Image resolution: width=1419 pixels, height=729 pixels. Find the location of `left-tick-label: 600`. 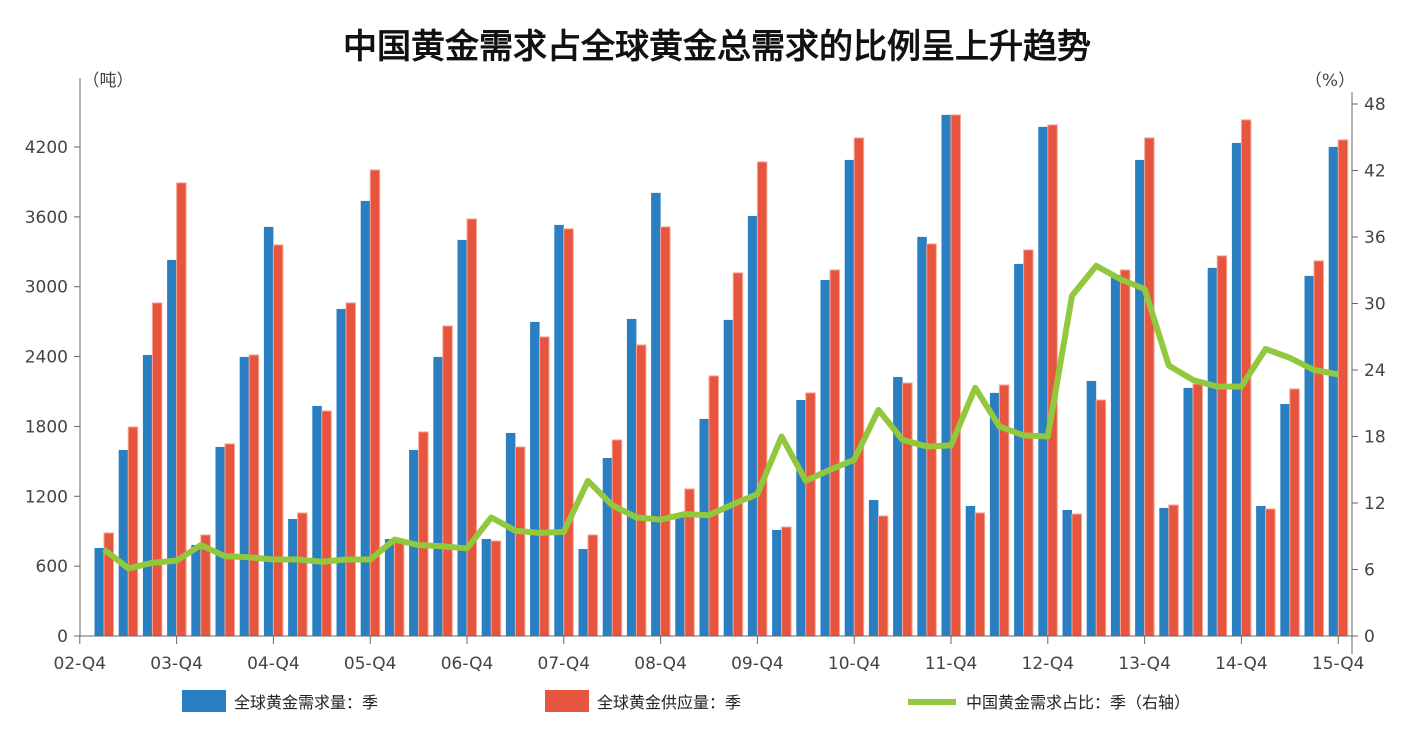

left-tick-label: 600 is located at coordinates (52, 567).